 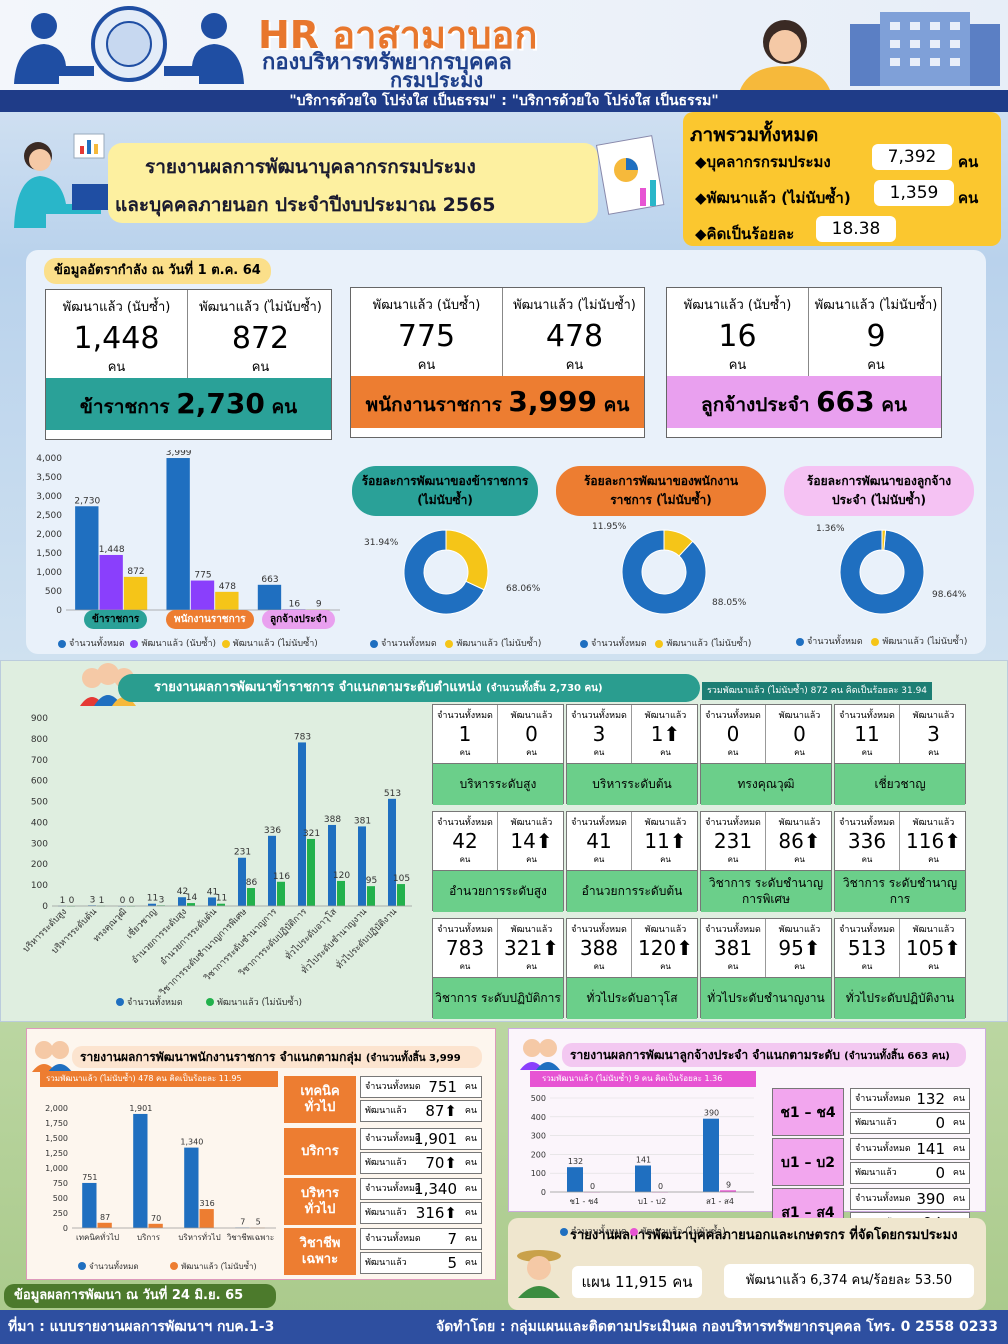 I want to click on total-value: 3, so click(x=599, y=734).